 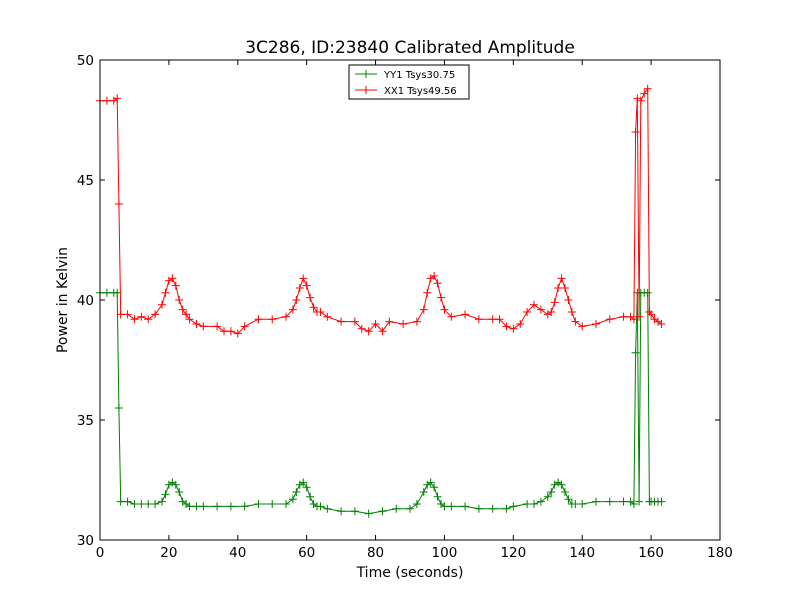 What do you see at coordinates (420, 91) in the screenshot?
I see `legend-label-xx1: XX1 Tsys49.56` at bounding box center [420, 91].